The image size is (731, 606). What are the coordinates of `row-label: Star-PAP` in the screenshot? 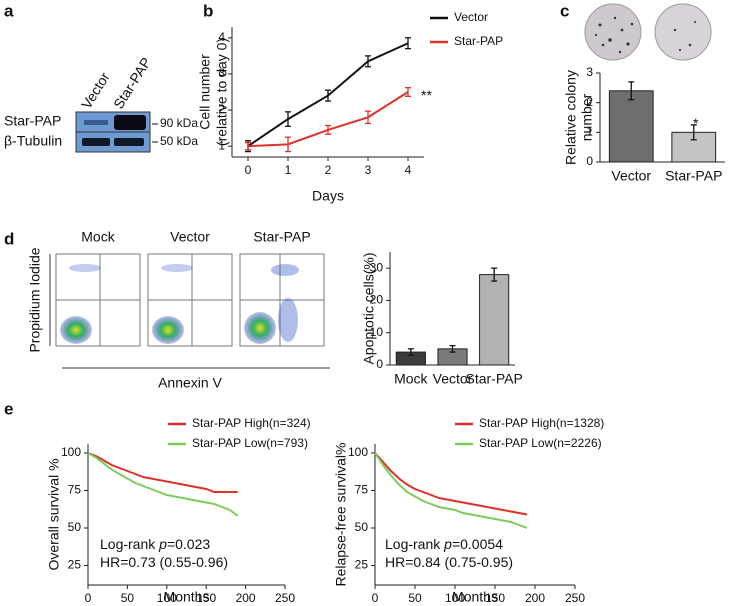 It's located at (32, 121).